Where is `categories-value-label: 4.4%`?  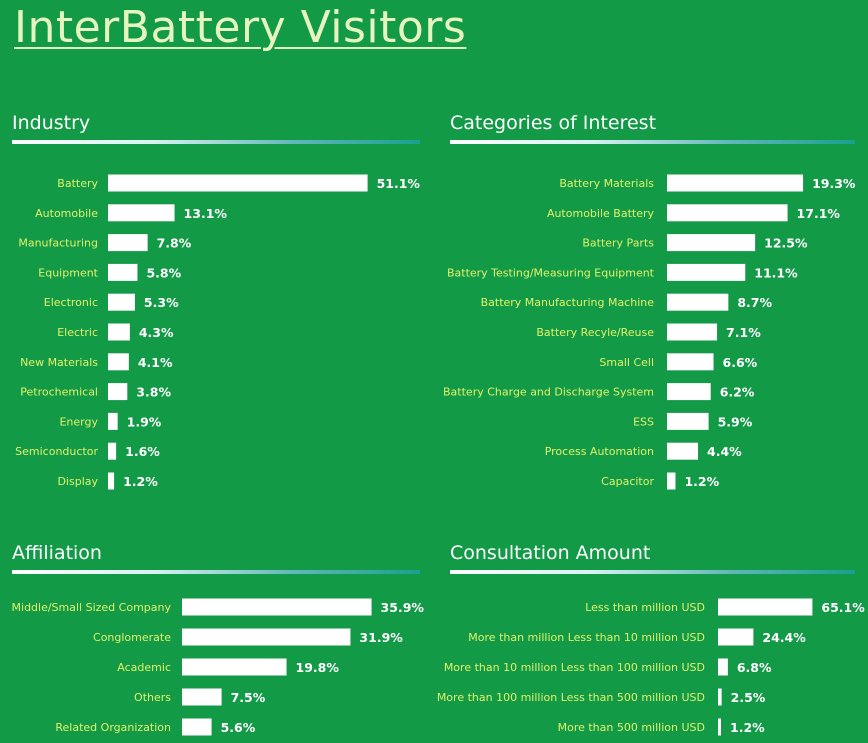 categories-value-label: 4.4% is located at coordinates (724, 451).